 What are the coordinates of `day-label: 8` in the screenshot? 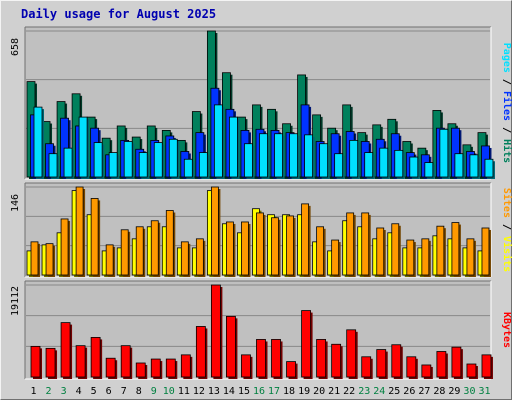 It's located at (139, 391).